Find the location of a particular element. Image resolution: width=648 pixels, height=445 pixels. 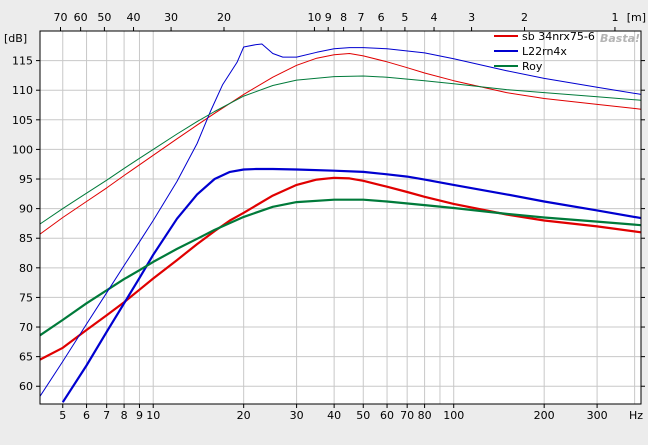

x-tick-label: 8 is located at coordinates (124, 415).